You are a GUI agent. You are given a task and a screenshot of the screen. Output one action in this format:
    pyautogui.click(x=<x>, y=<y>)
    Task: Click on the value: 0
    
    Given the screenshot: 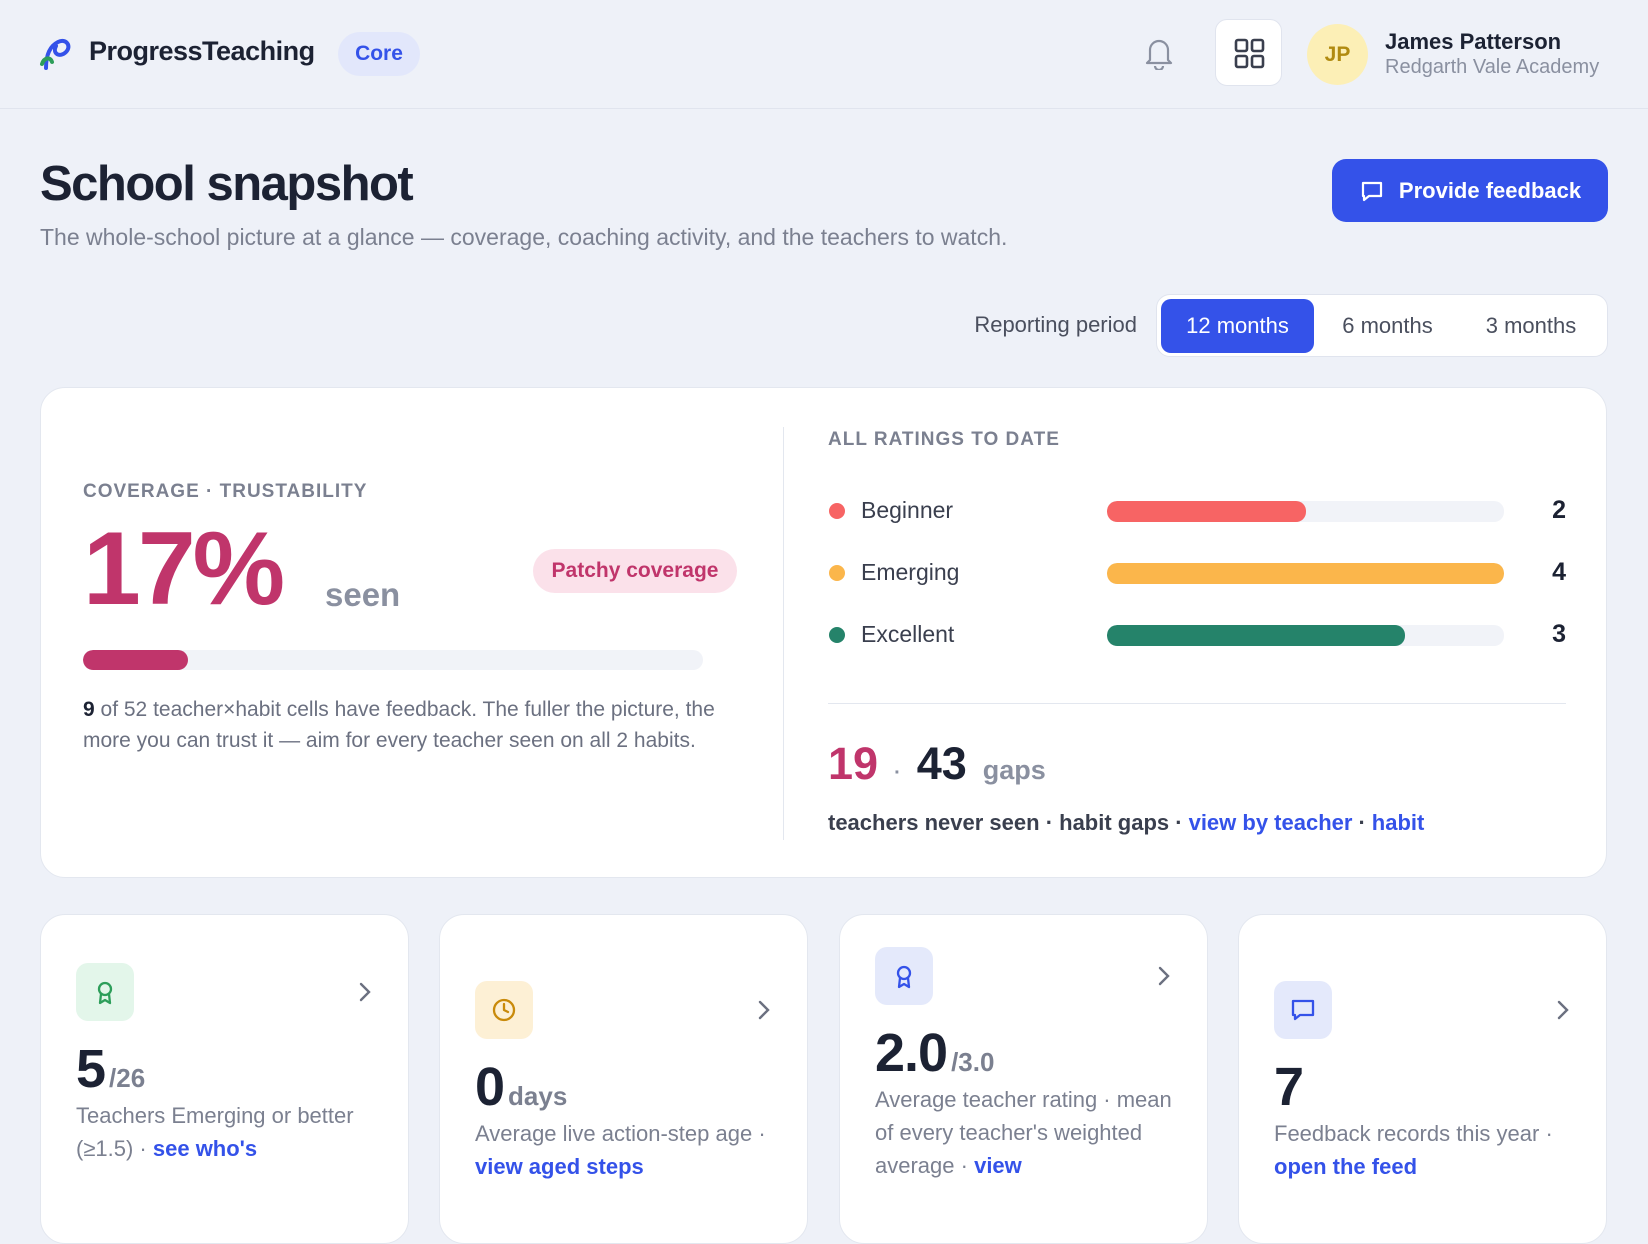 What is the action you would take?
    pyautogui.click(x=490, y=1087)
    